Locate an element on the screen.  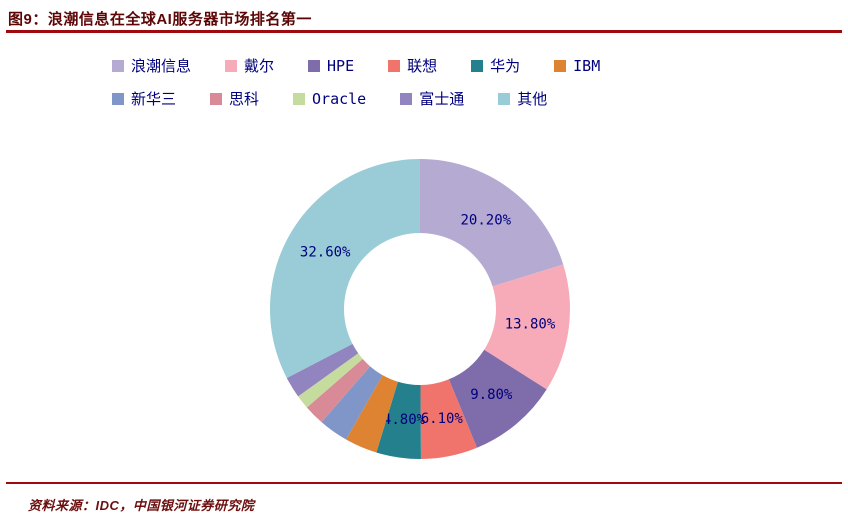
pie-slice-Oracle is located at coordinates (330, 380).